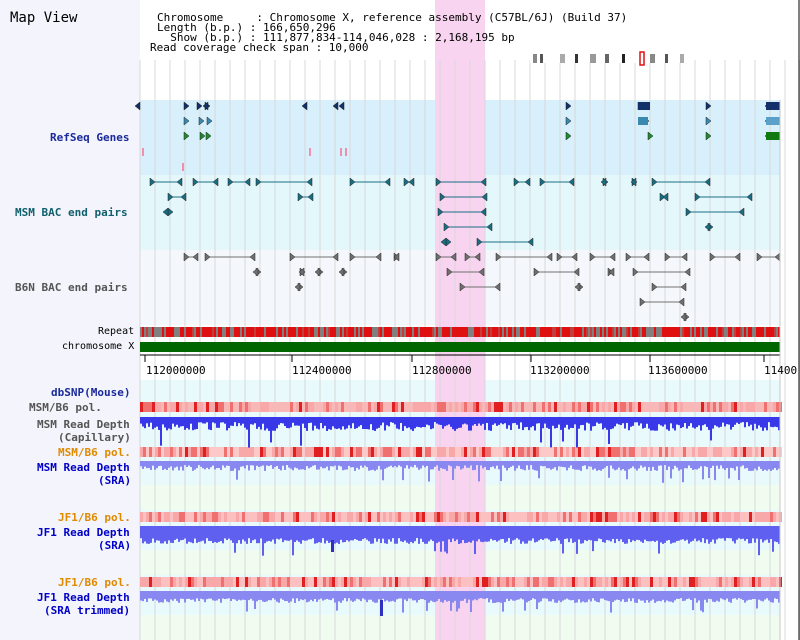 The image size is (800, 640). I want to click on track-label-msm-bac: MSM BAC end pairs, so click(71, 212).